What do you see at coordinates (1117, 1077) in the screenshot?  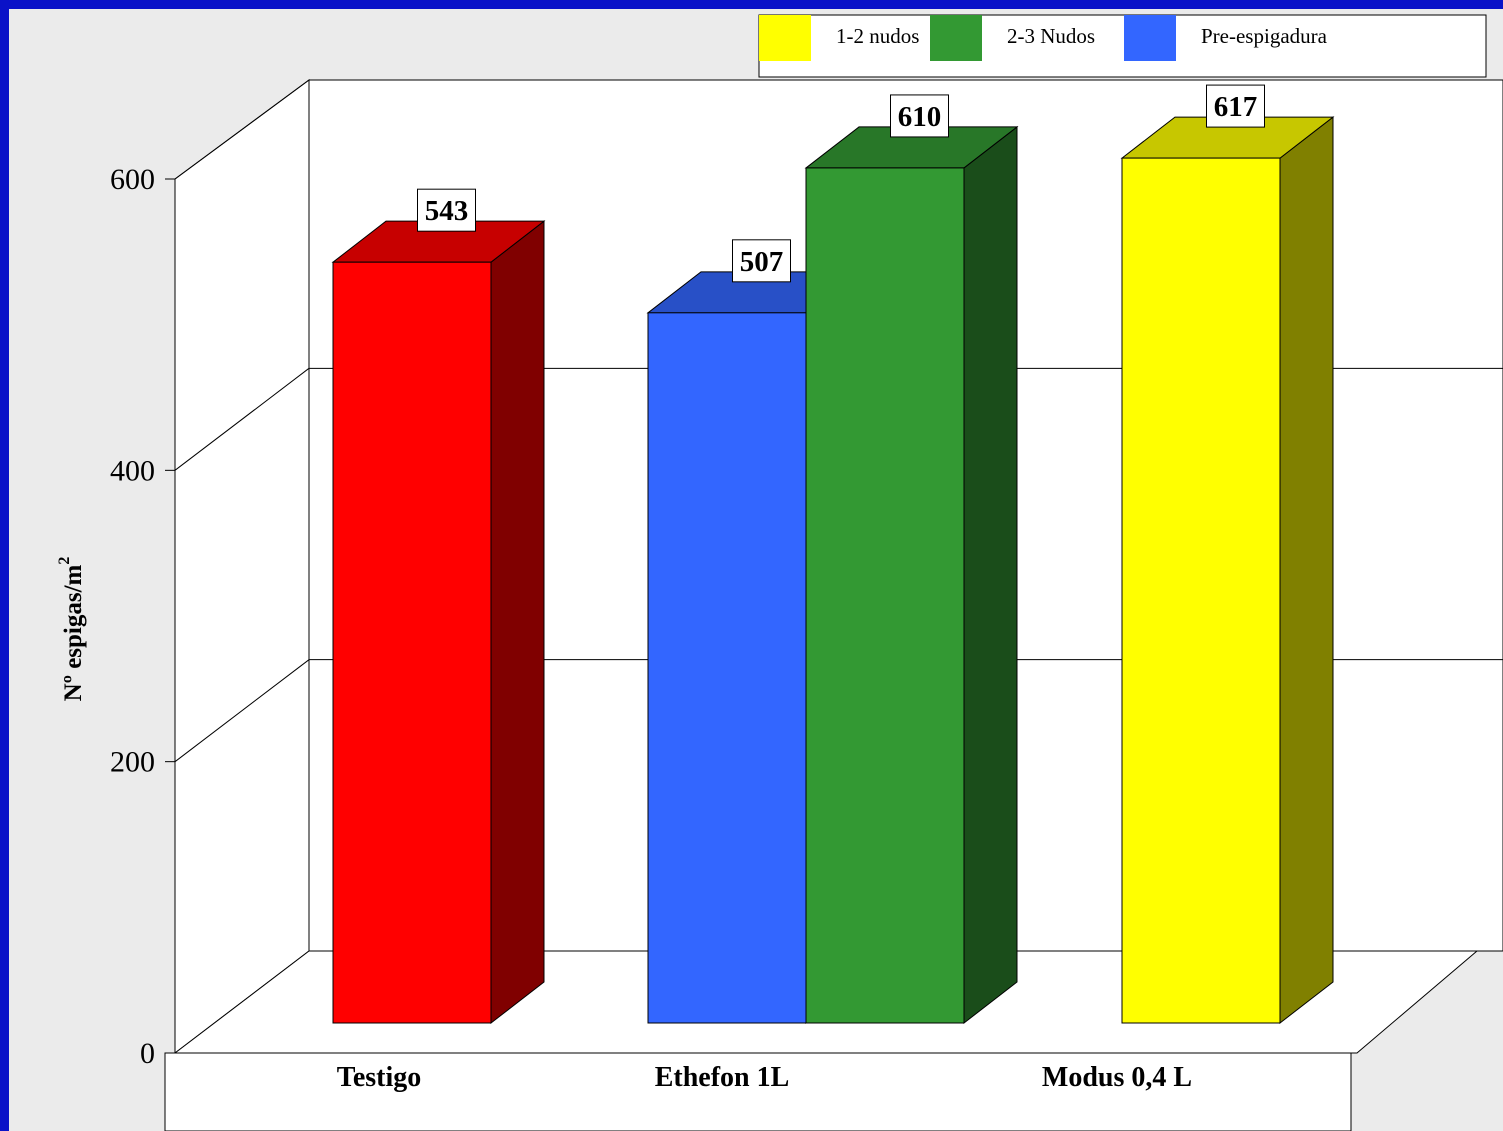 I see `category-label: Modus 0,4 L` at bounding box center [1117, 1077].